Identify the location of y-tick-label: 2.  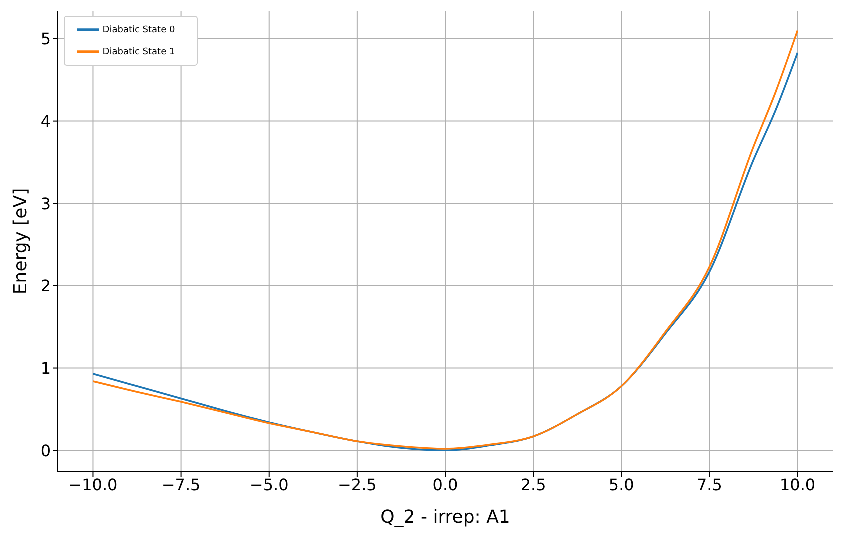
(45, 286).